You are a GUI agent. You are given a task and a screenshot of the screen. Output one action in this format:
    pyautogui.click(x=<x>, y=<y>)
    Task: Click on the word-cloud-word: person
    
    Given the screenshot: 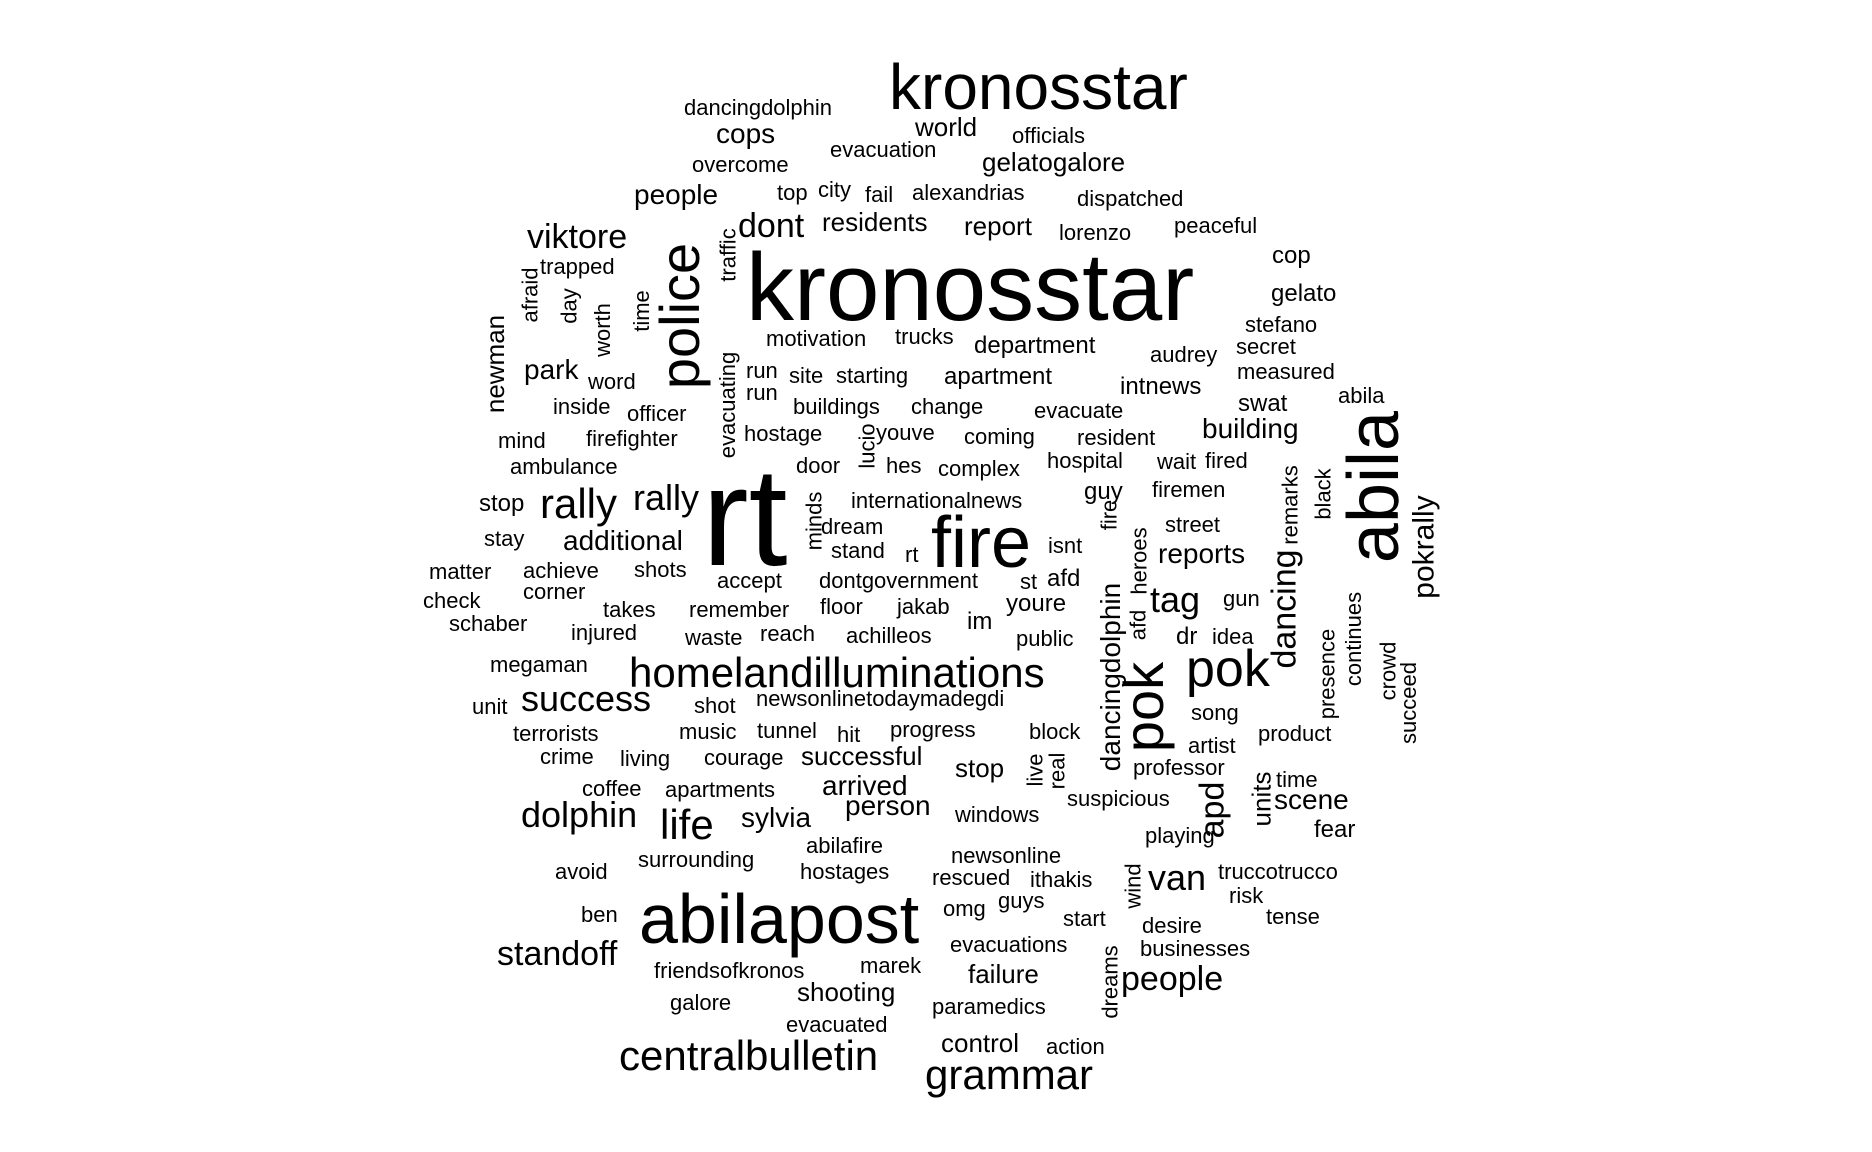 What is the action you would take?
    pyautogui.click(x=888, y=806)
    